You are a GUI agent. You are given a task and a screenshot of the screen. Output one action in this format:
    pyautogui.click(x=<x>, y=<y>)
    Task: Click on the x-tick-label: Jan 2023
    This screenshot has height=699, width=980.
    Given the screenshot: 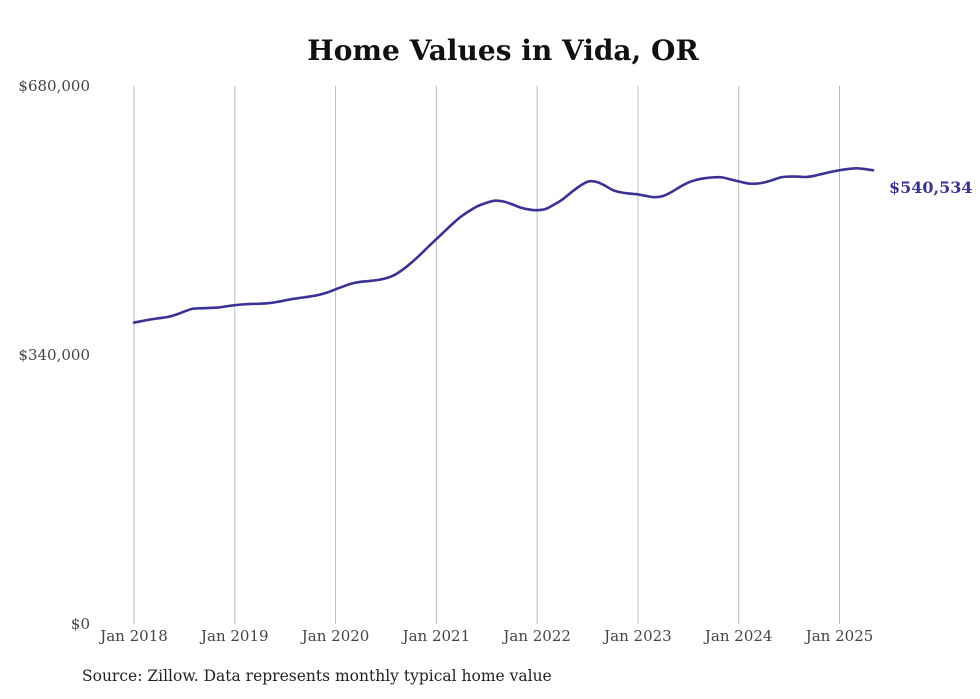 What is the action you would take?
    pyautogui.click(x=637, y=636)
    